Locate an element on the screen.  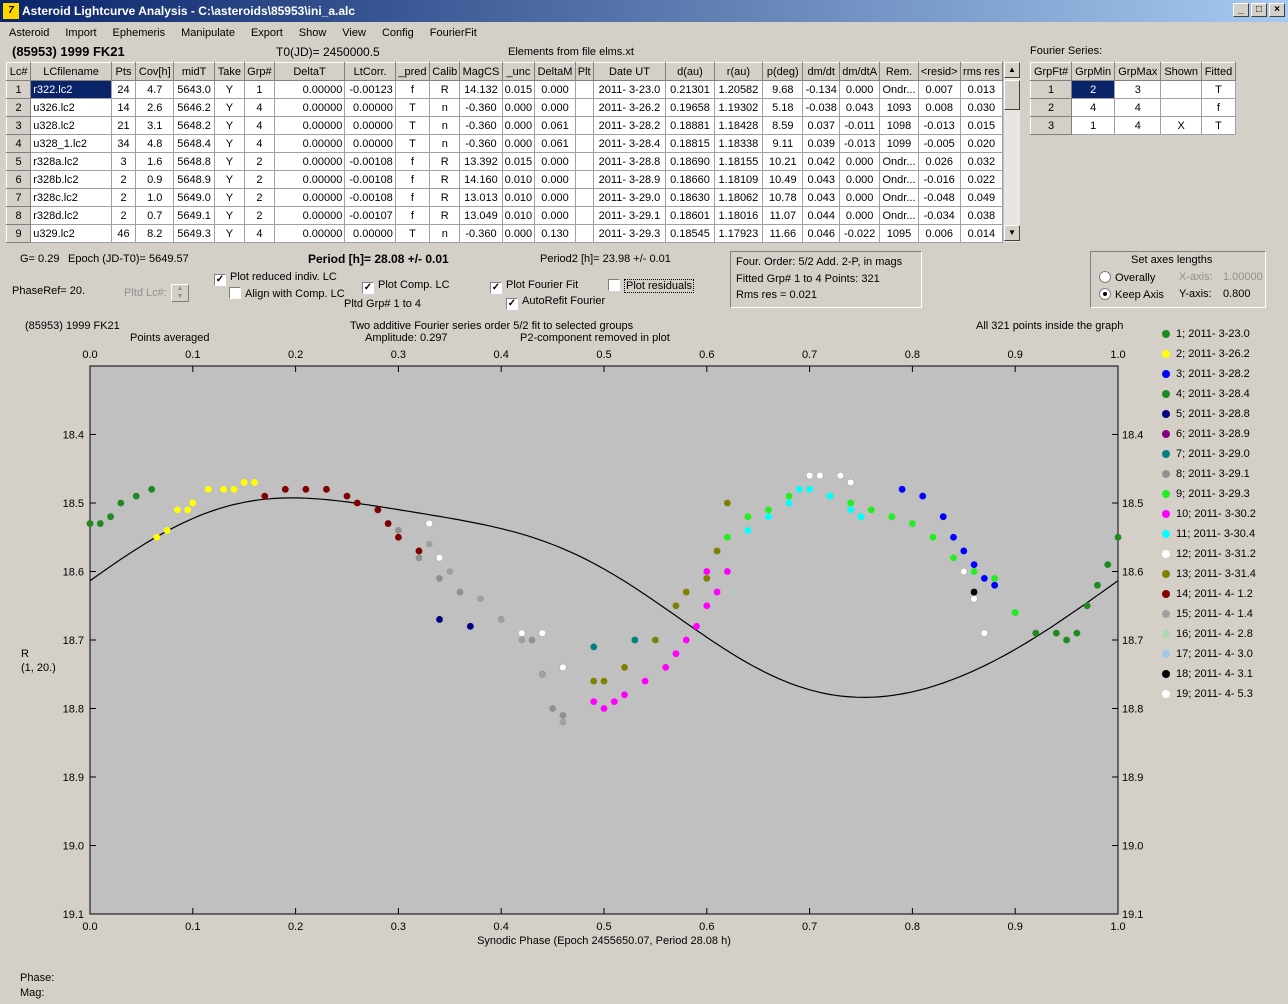
lc-column-header: Take is located at coordinates (229, 71).